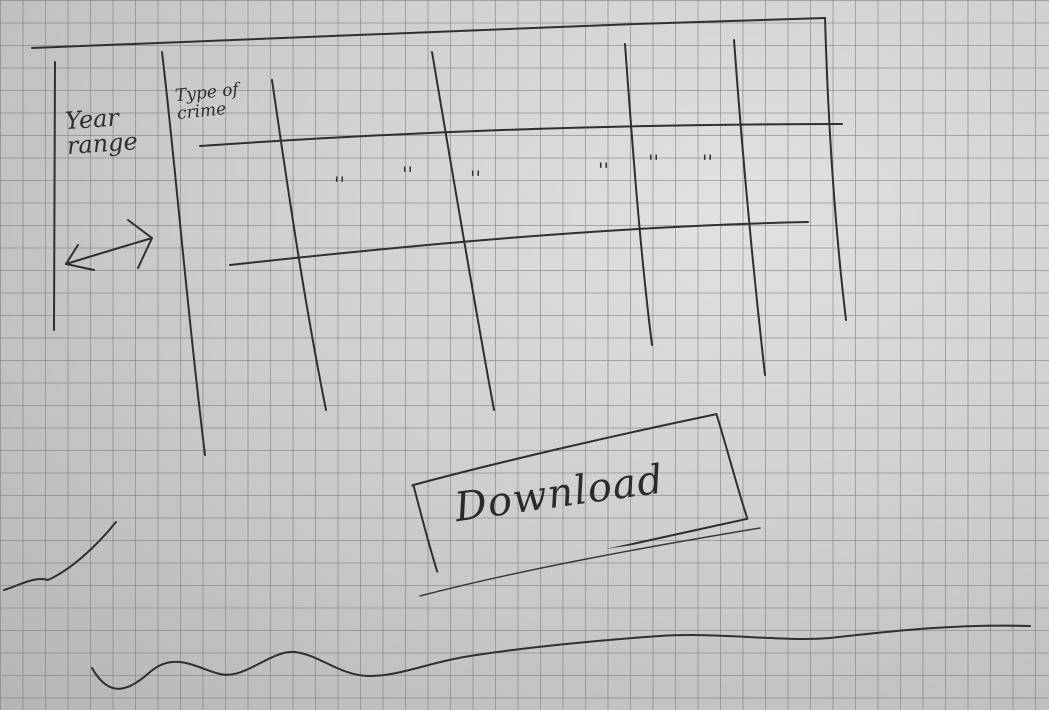 This screenshot has width=1049, height=710. Describe the element at coordinates (519, 243) in the screenshot. I see `body-row-line` at that location.